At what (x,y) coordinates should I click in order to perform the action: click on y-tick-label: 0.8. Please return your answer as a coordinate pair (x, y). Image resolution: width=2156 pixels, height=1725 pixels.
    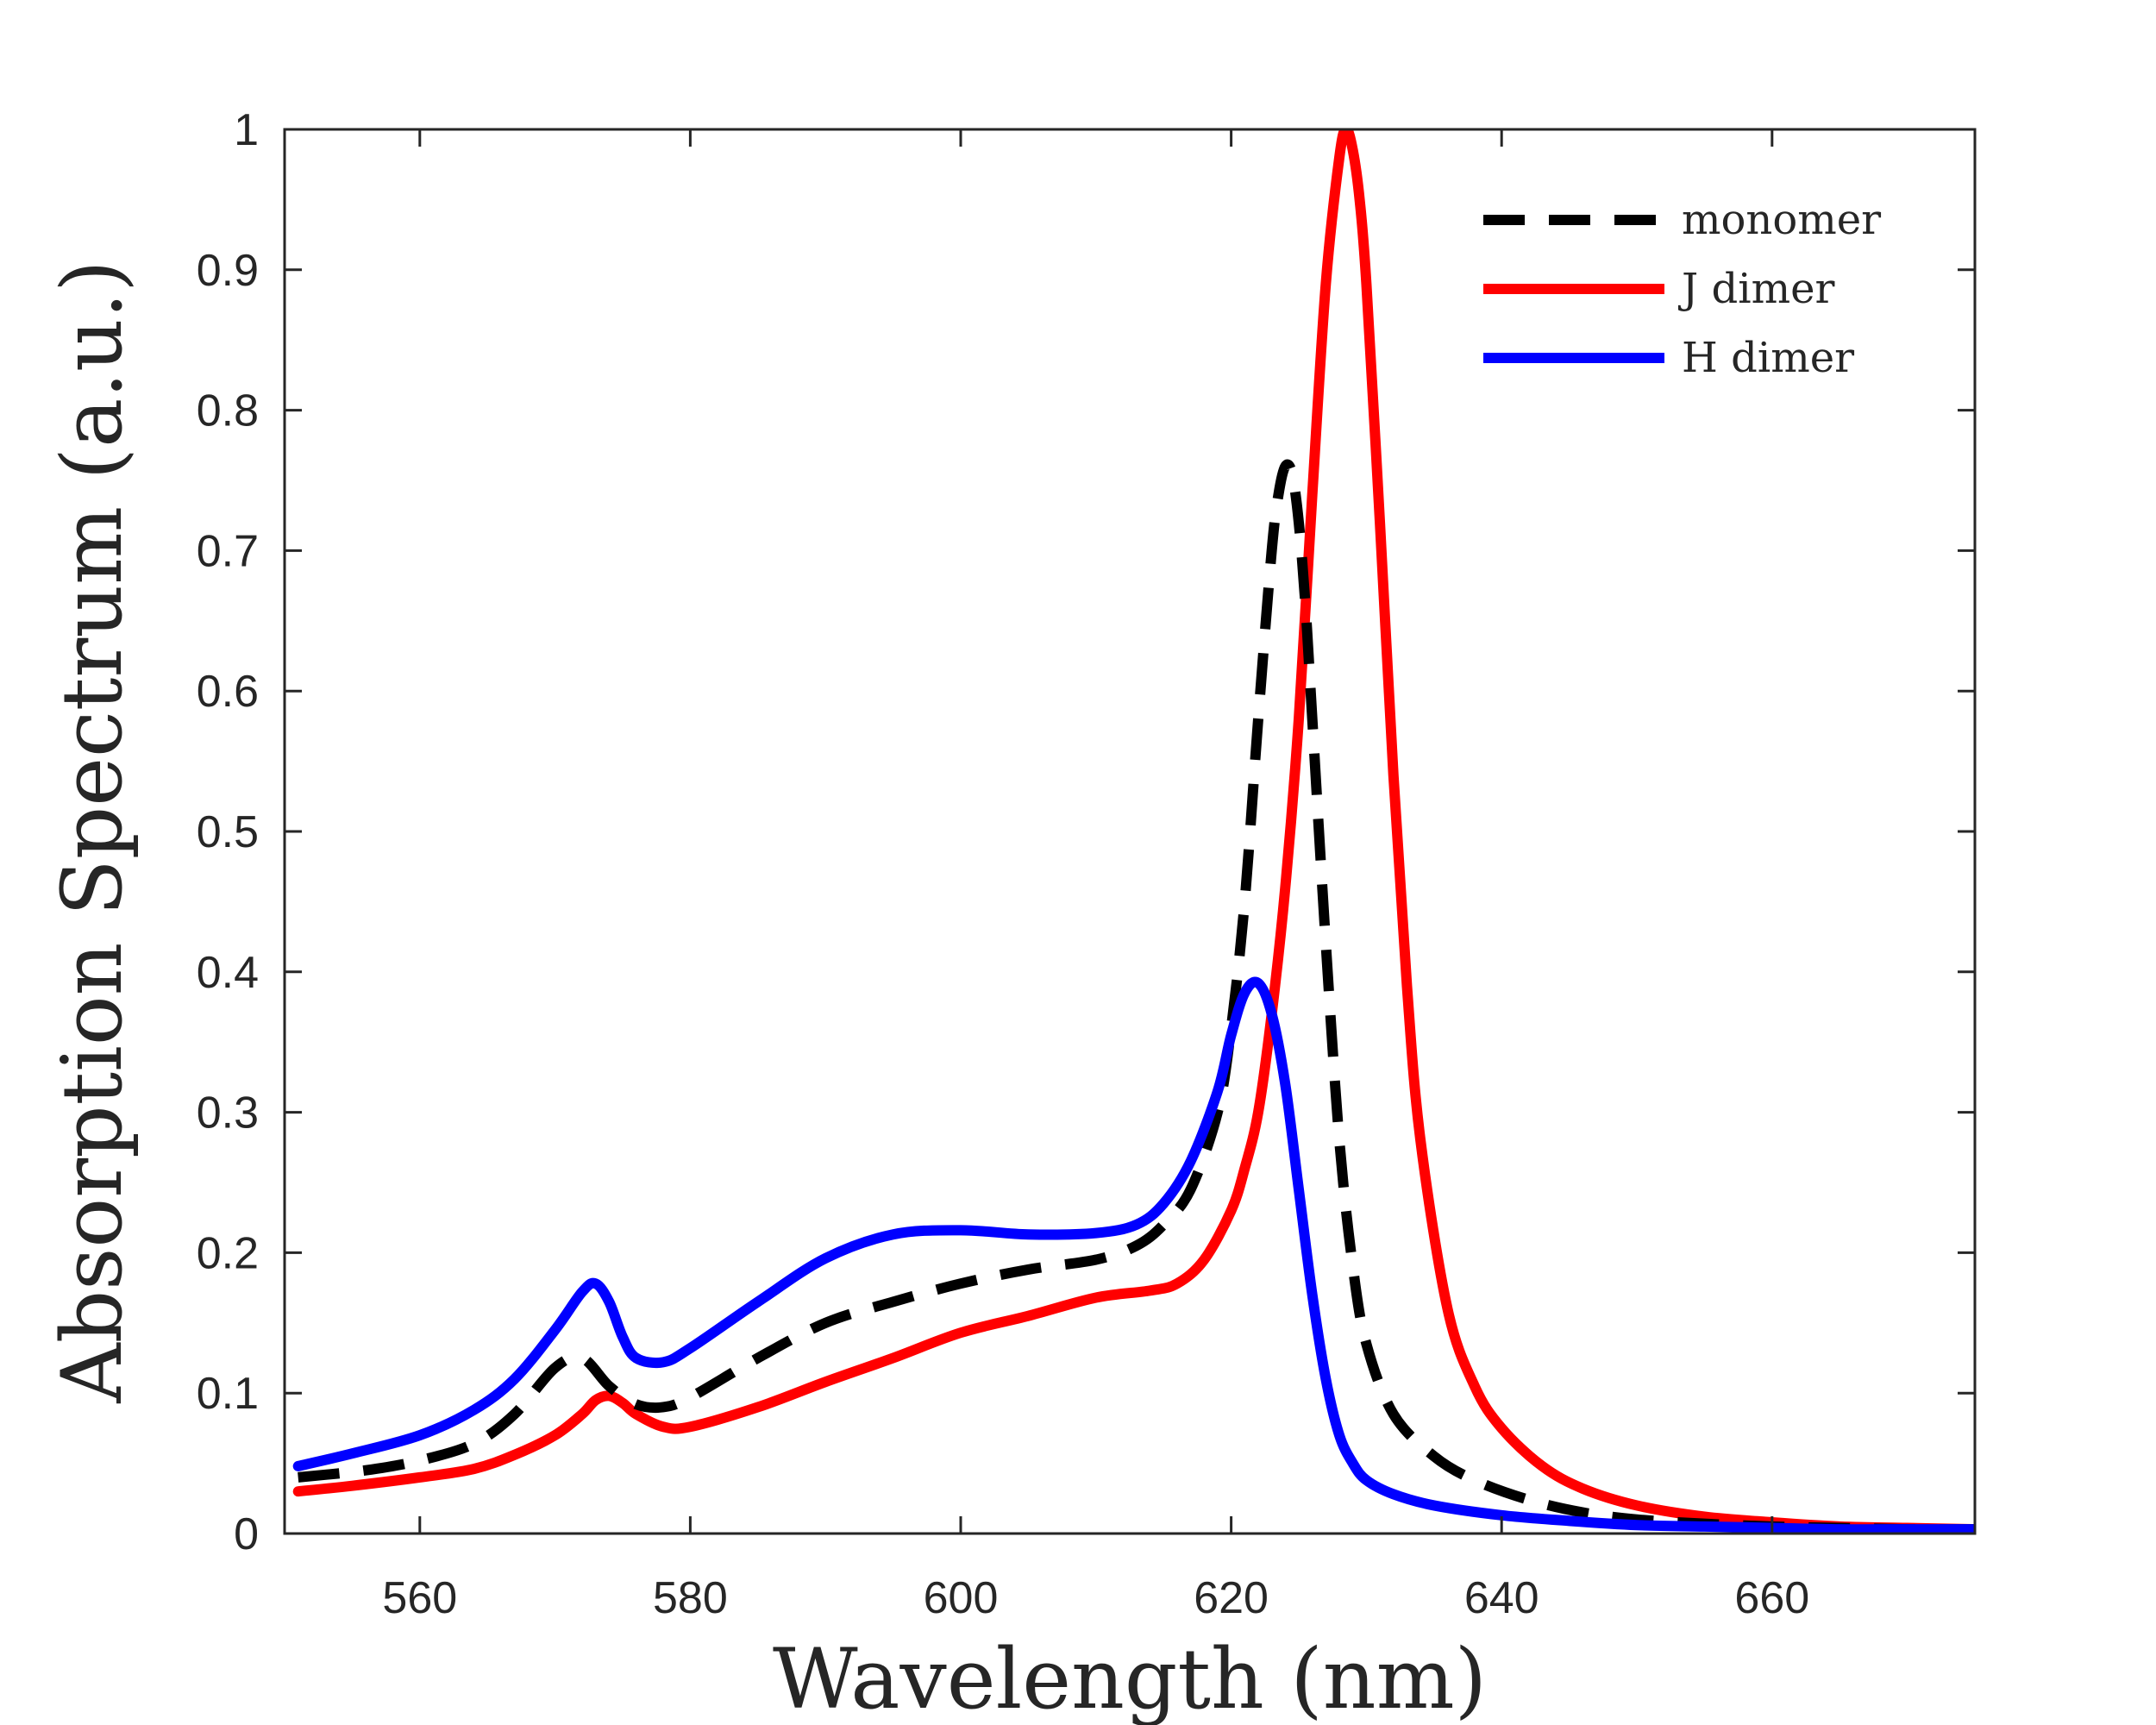
    Looking at the image, I should click on (228, 411).